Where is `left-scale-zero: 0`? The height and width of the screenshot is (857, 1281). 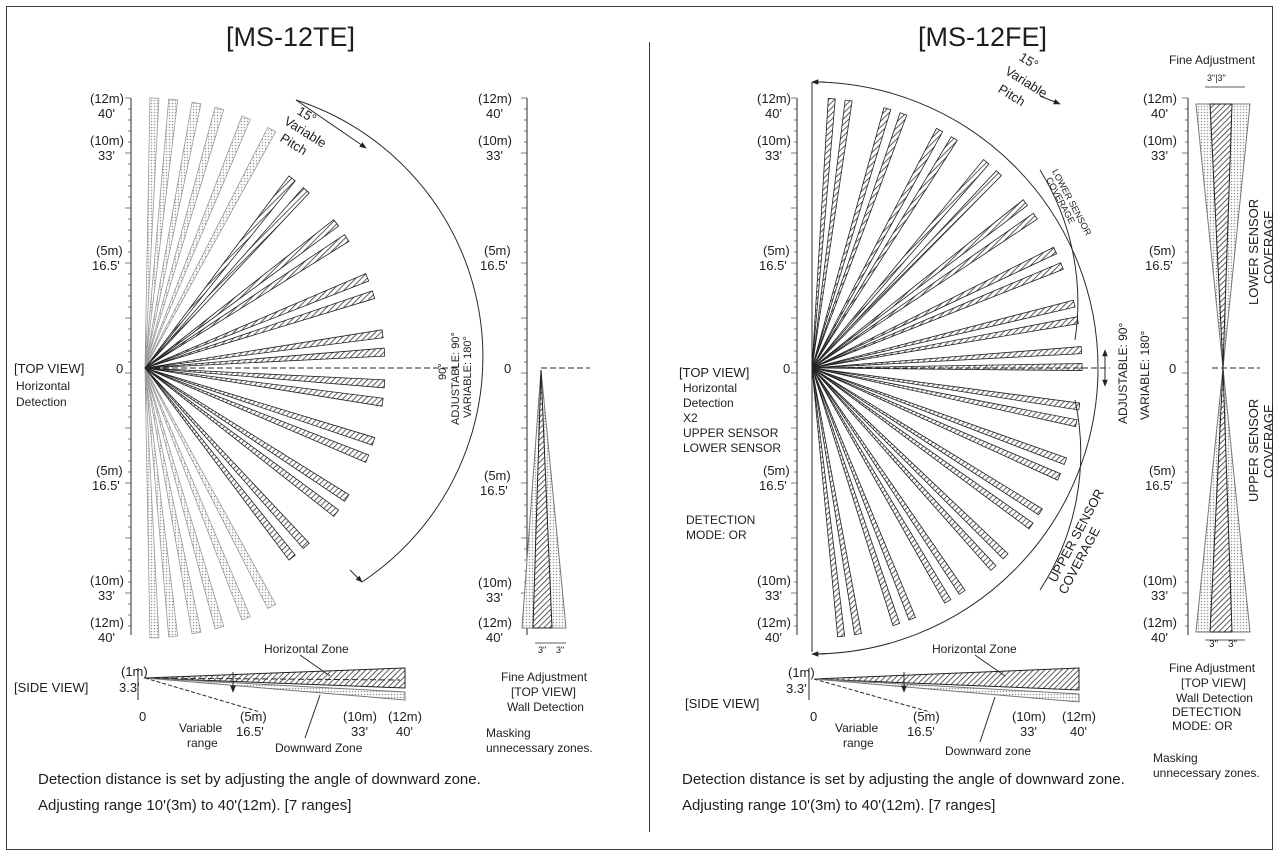
left-scale-zero: 0 is located at coordinates (120, 368).